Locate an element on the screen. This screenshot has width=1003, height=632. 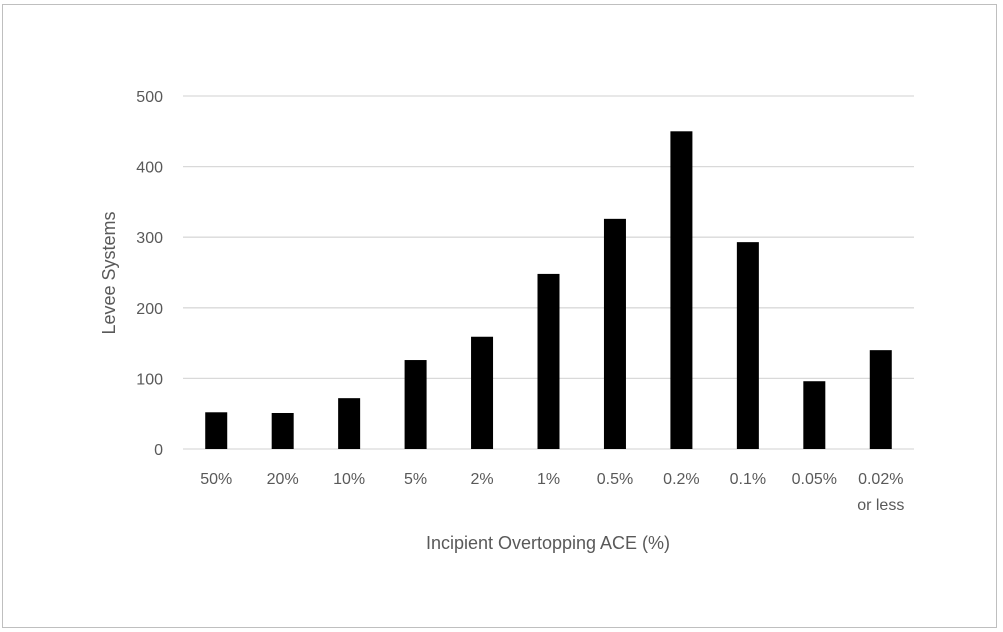
y-tick-label: 300 is located at coordinates (149, 238).